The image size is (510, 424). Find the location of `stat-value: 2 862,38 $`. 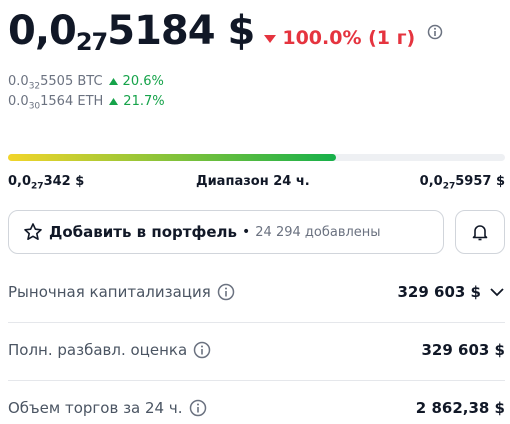

stat-value: 2 862,38 $ is located at coordinates (460, 408).